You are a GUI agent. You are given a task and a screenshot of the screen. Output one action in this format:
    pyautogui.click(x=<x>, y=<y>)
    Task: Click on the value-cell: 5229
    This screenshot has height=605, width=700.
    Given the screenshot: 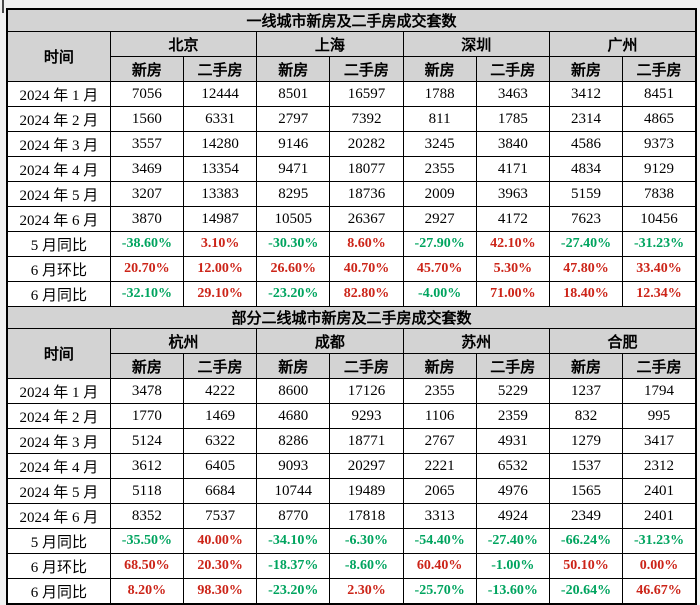 What is the action you would take?
    pyautogui.click(x=512, y=391)
    